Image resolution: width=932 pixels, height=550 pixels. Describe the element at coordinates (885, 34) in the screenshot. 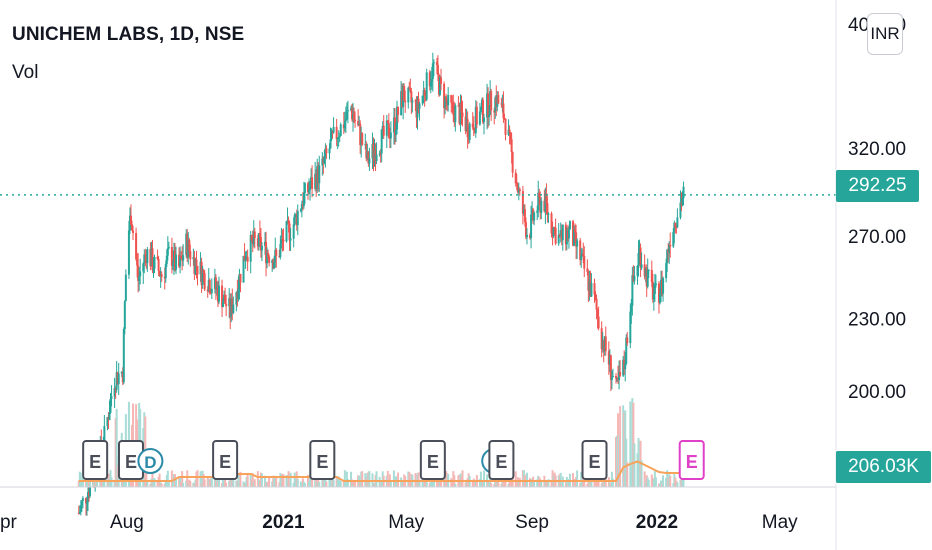

I see `currency-button: INR` at that location.